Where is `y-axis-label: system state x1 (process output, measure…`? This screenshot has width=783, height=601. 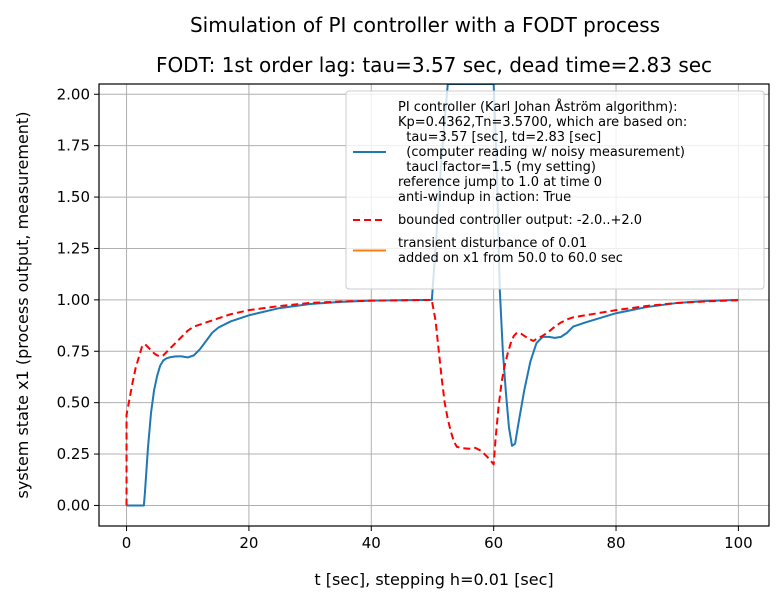
y-axis-label: system state x1 (process output, measure… is located at coordinates (22, 305).